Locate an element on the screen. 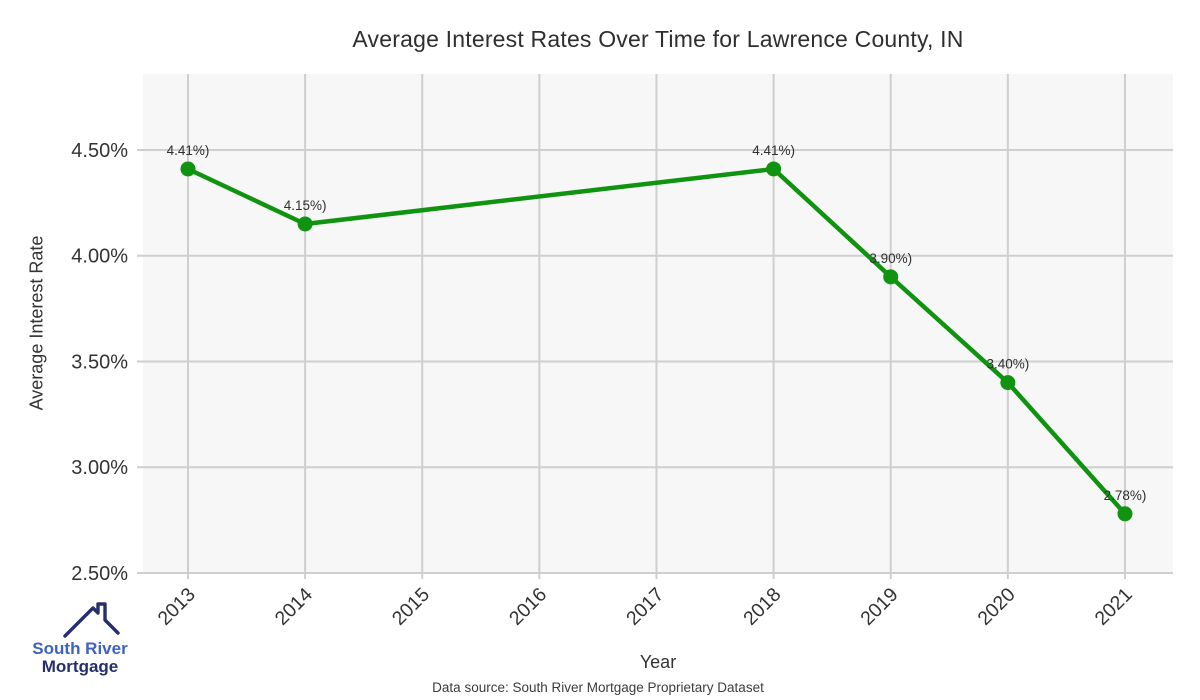 This screenshot has width=1200, height=700. data-point-label: 2.78%) is located at coordinates (1125, 495).